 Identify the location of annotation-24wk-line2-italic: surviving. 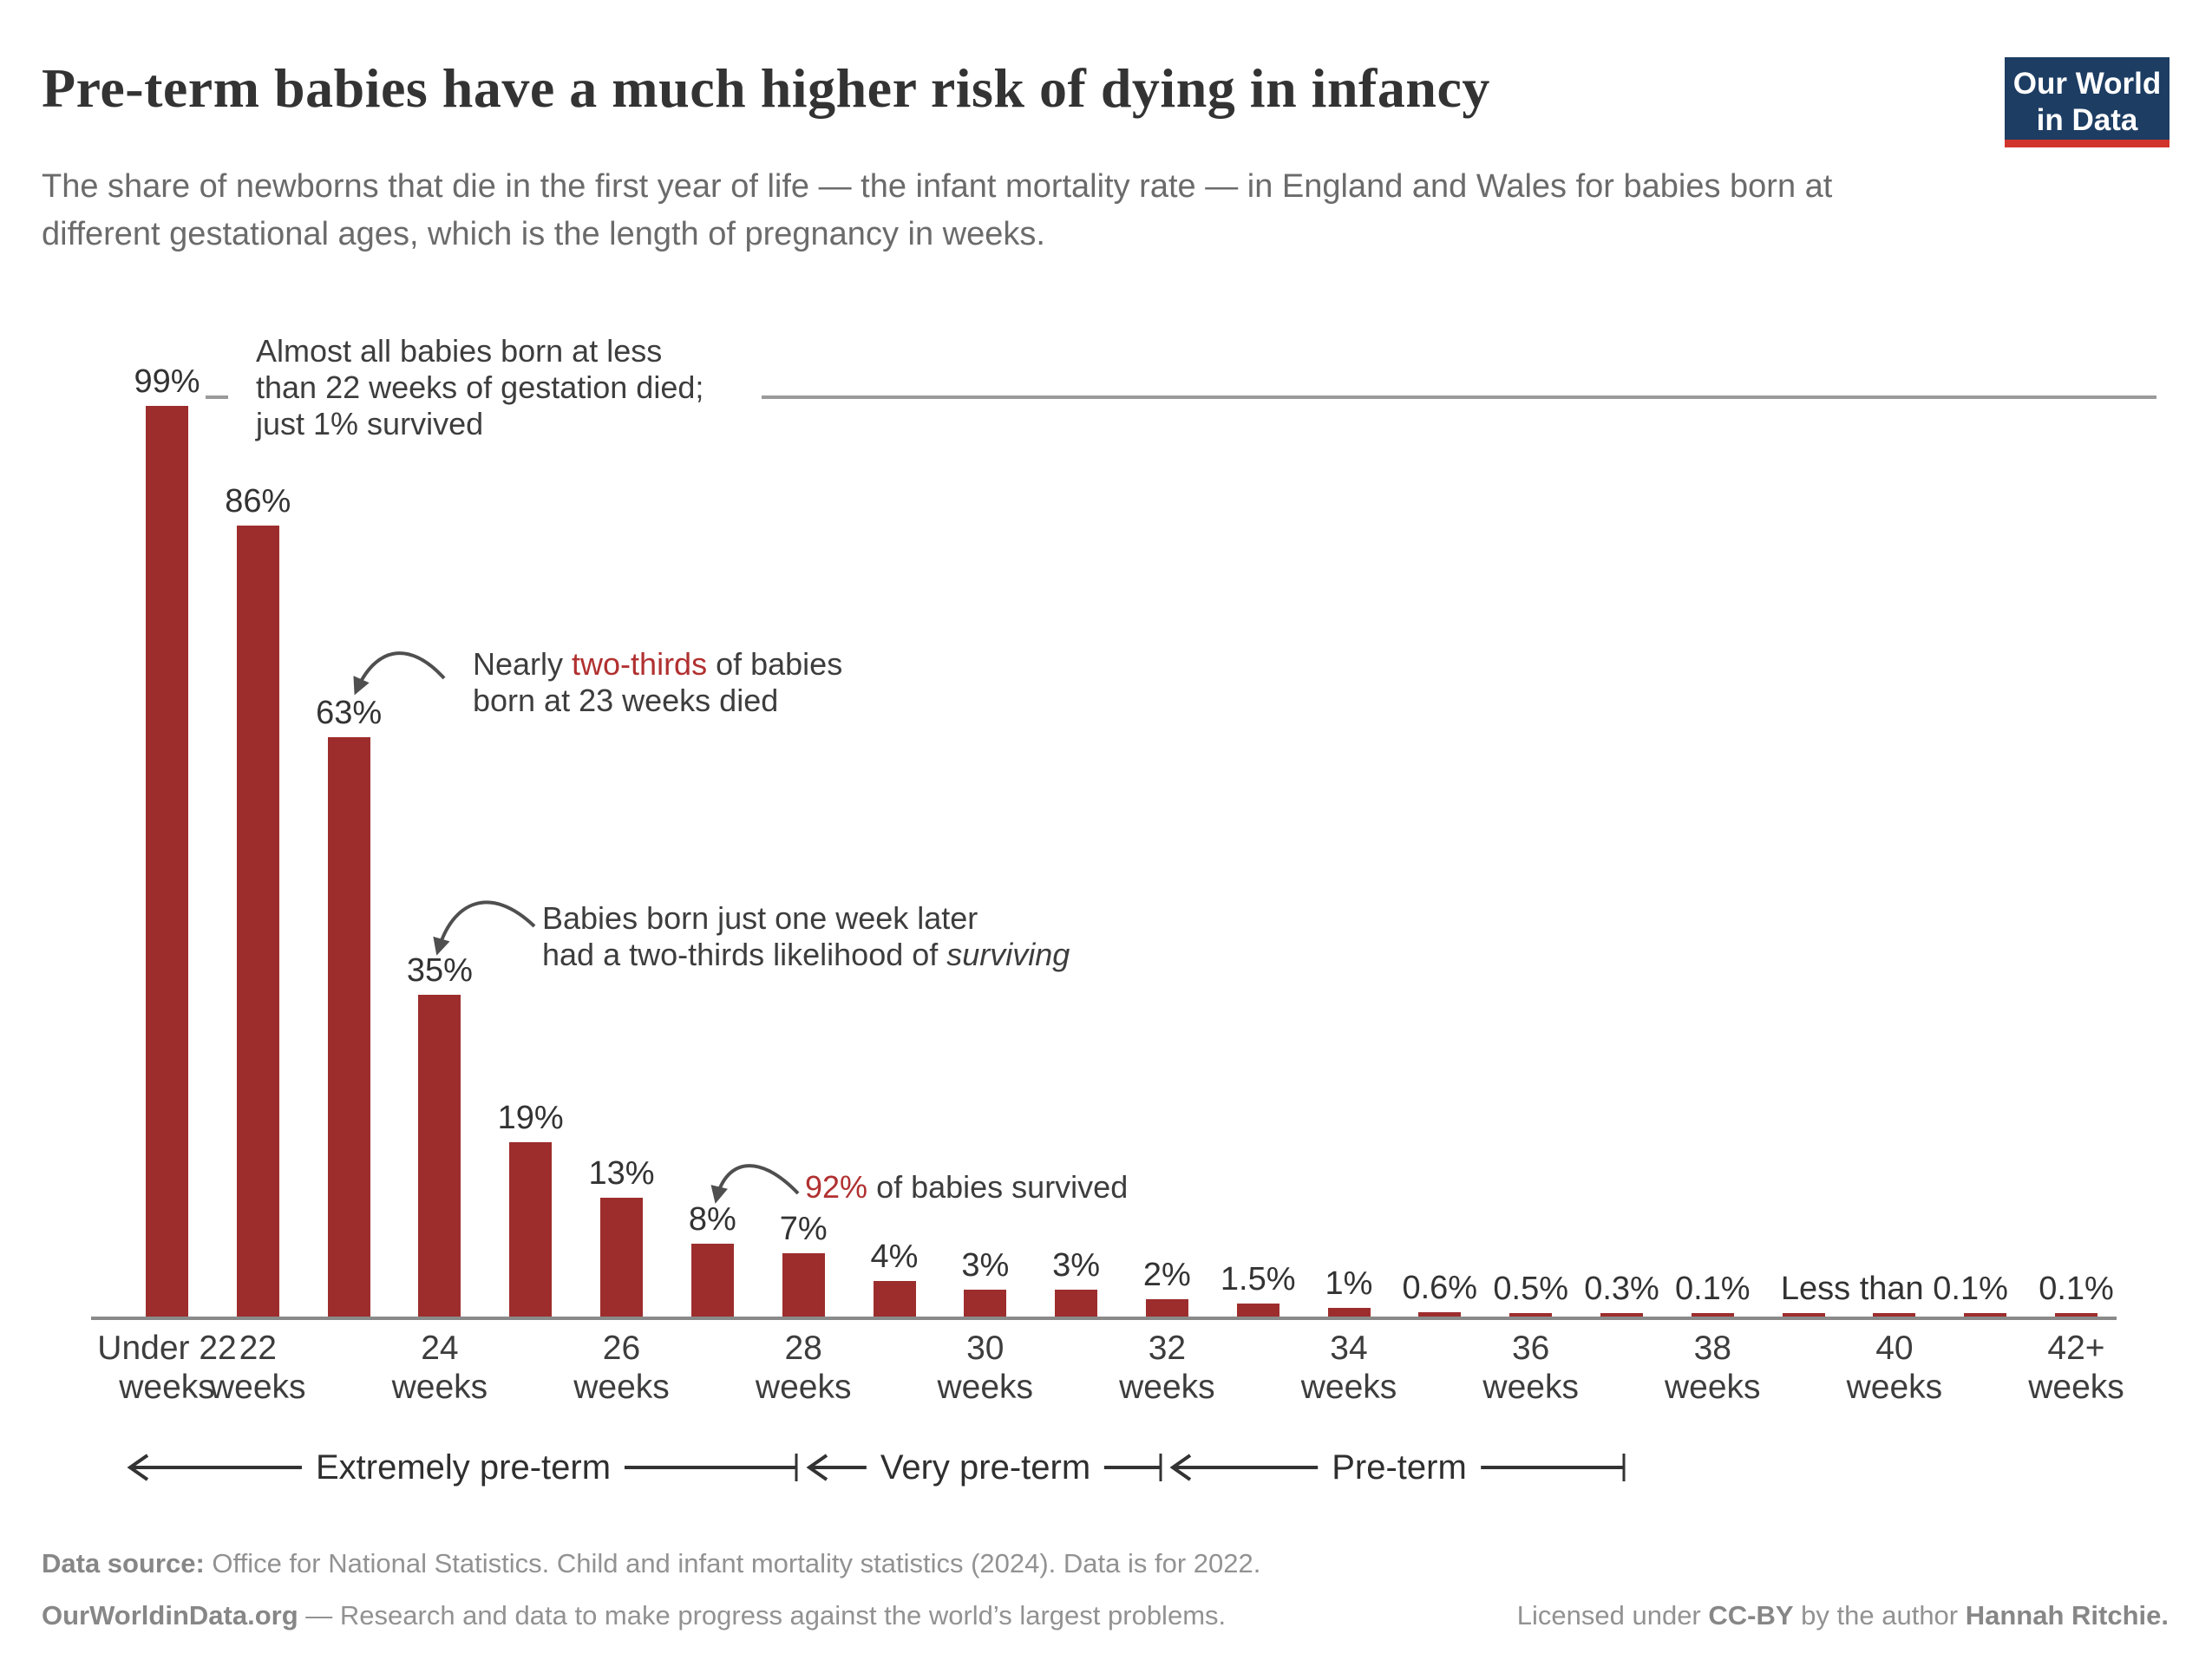
(1008, 954).